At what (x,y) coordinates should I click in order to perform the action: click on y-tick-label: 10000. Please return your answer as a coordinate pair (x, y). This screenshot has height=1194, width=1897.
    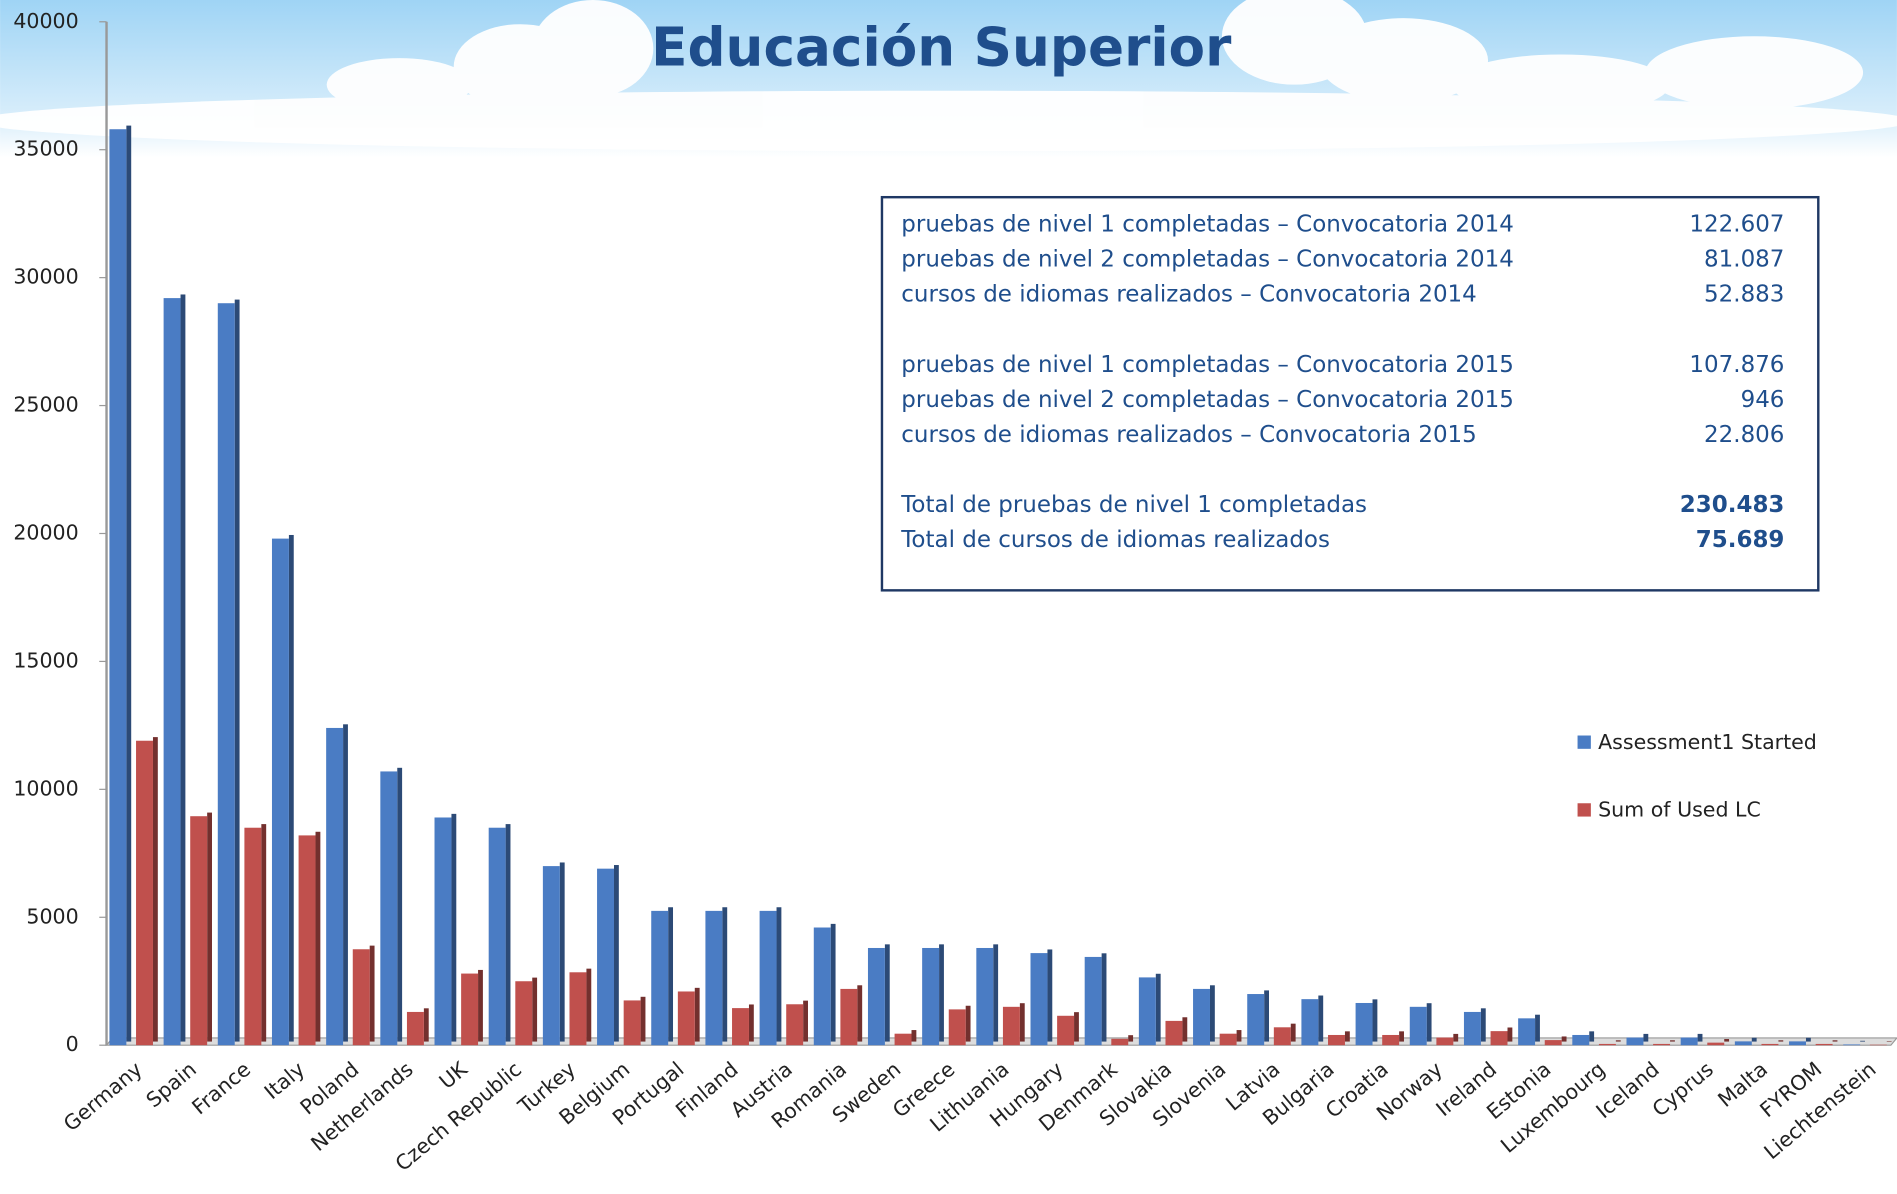
    Looking at the image, I should click on (45, 788).